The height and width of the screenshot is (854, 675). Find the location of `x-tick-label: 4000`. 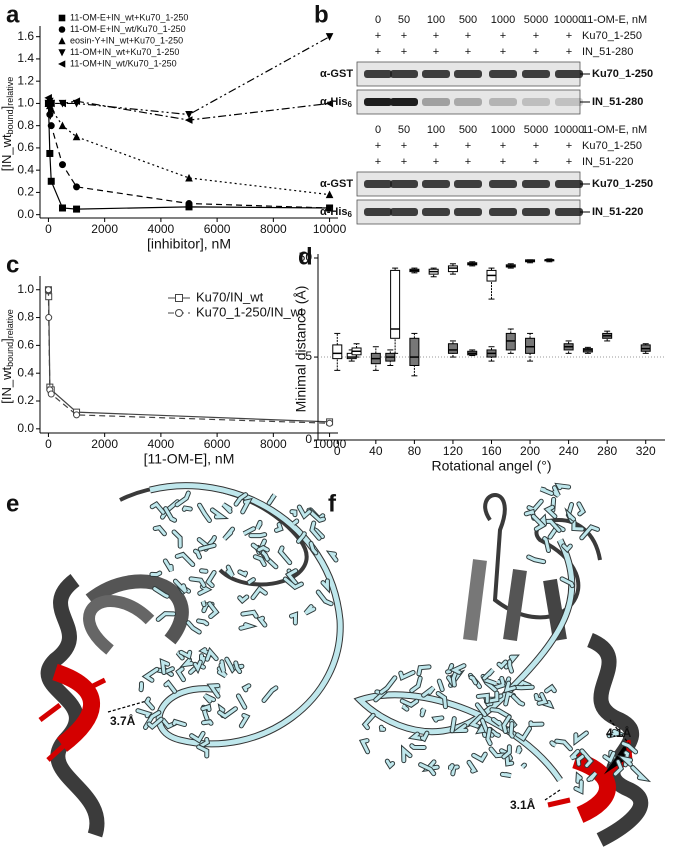

x-tick-label: 4000 is located at coordinates (161, 444).